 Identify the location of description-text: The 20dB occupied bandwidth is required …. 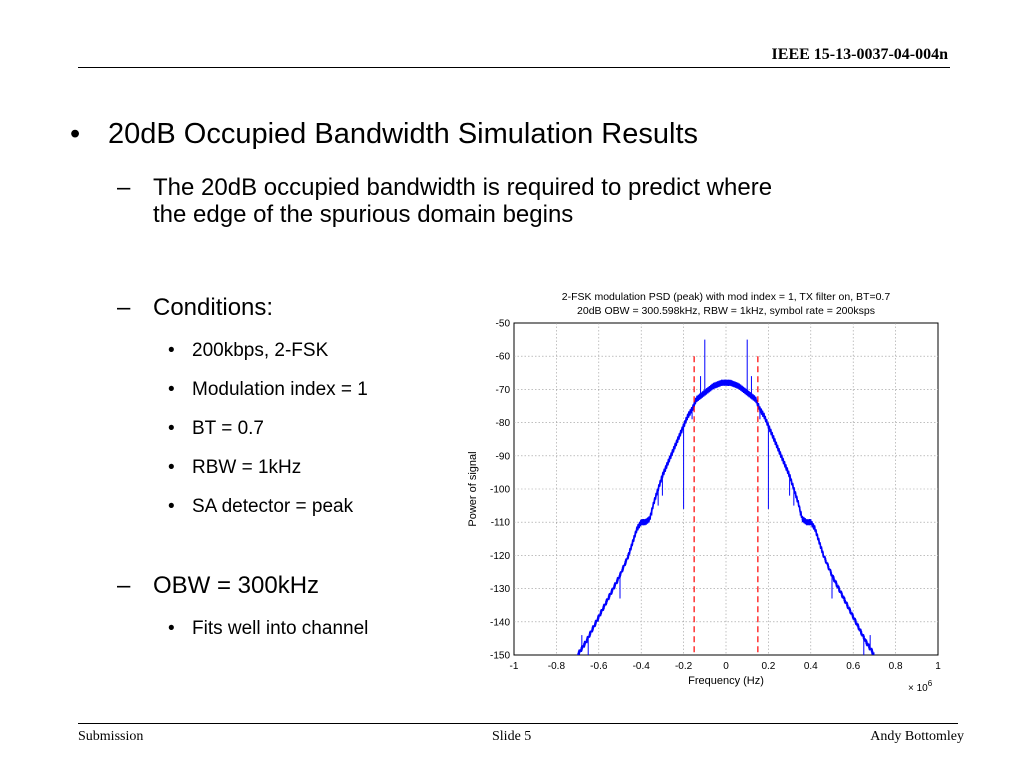
(462, 201).